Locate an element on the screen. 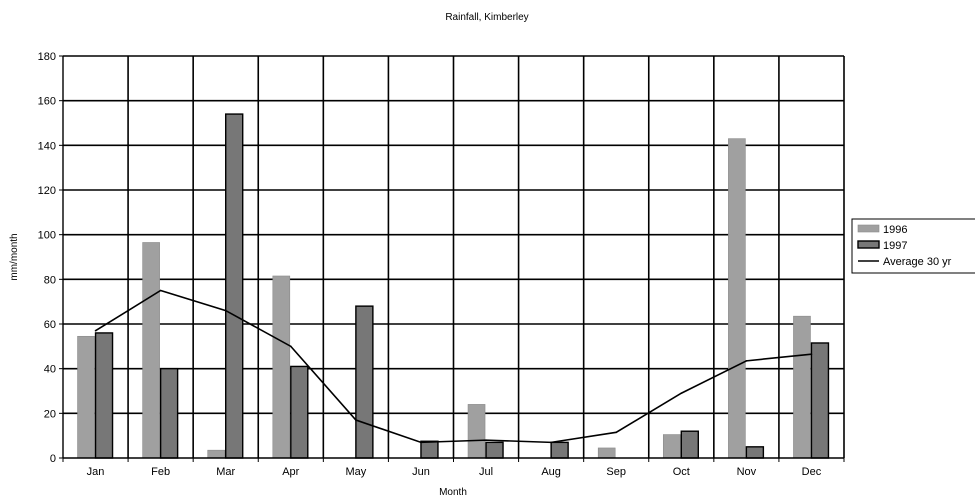 The width and height of the screenshot is (975, 498). chart-legend: 1996 1997 Average 30 yr is located at coordinates (913, 246).